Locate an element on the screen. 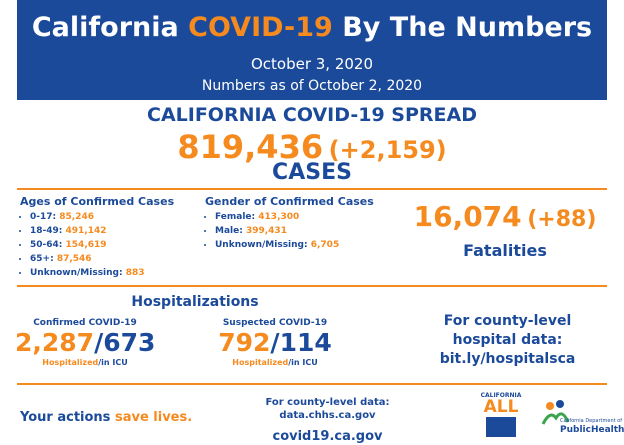 This screenshot has height=445, width=624. item-value: 85,246 is located at coordinates (76, 217).